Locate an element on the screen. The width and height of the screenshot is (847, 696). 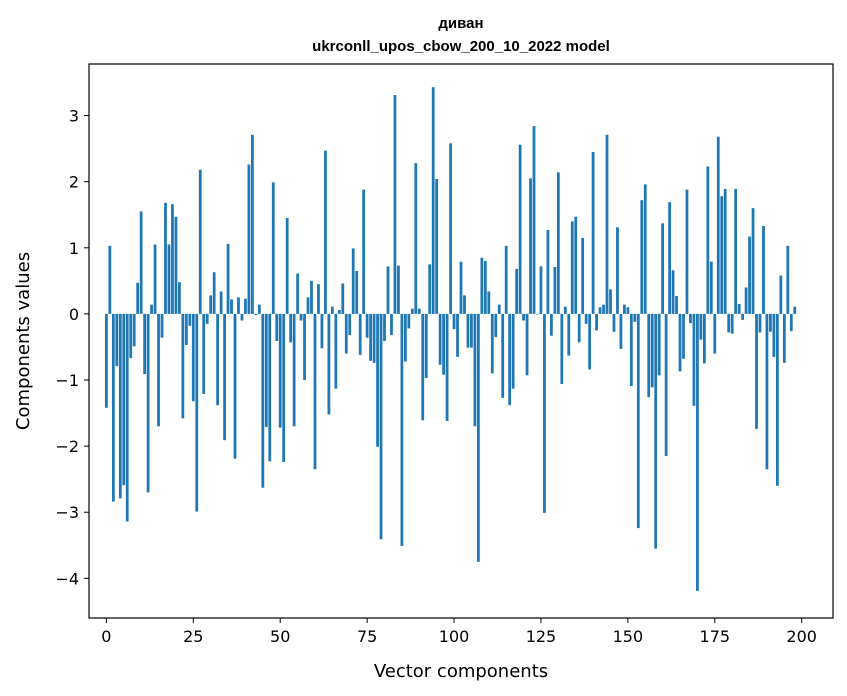
chart-title: диван is located at coordinates (460, 23).